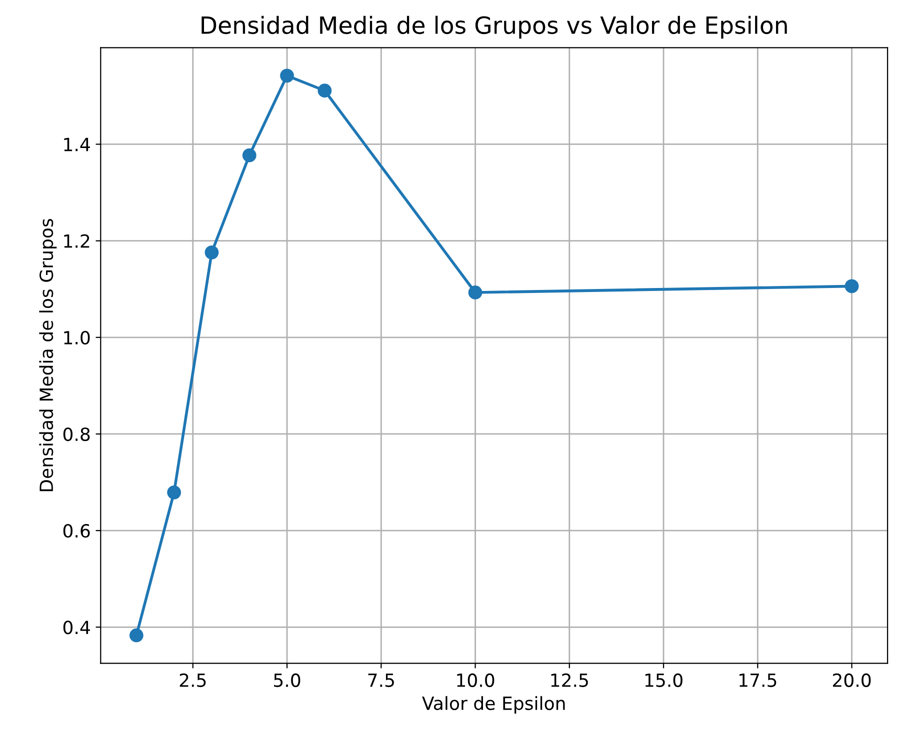  I want to click on x-tick-label: 12.5, so click(569, 680).